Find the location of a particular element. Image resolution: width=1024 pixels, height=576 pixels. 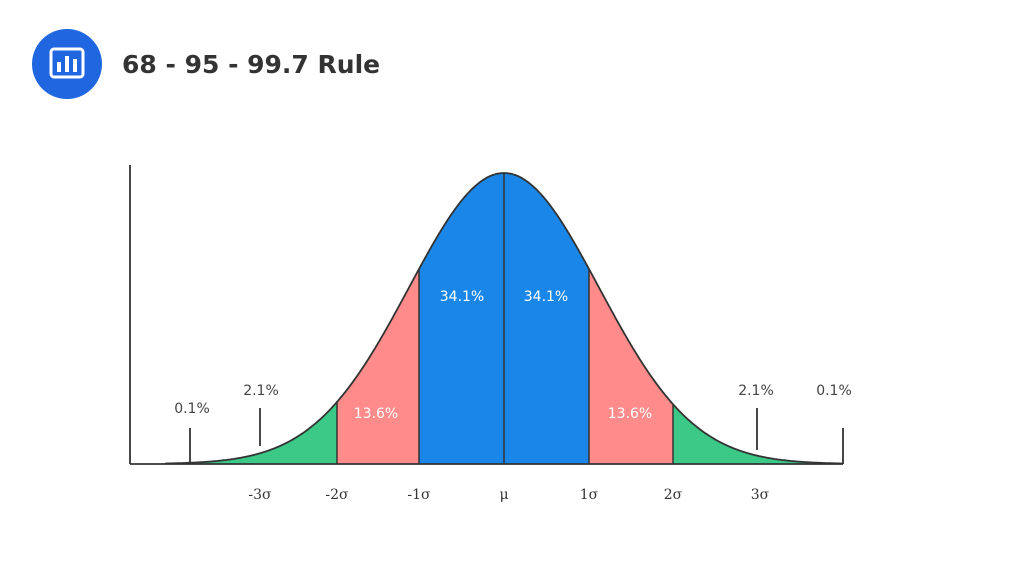

icon-frame is located at coordinates (67, 63).